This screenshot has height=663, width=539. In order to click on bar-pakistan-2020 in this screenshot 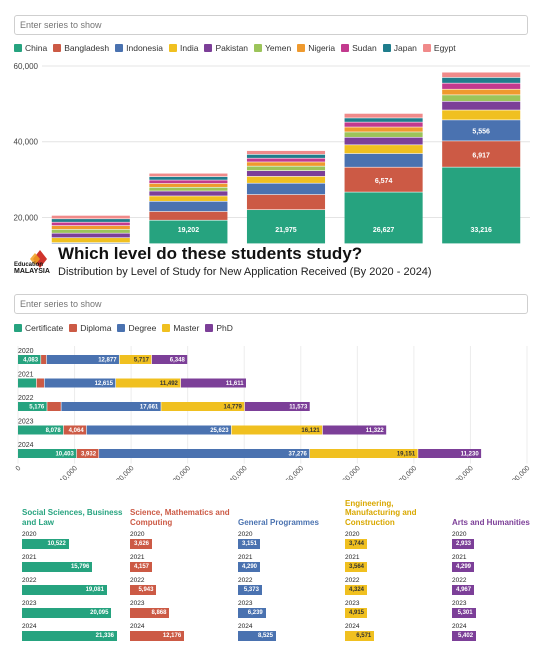, I will do `click(90, 235)`.